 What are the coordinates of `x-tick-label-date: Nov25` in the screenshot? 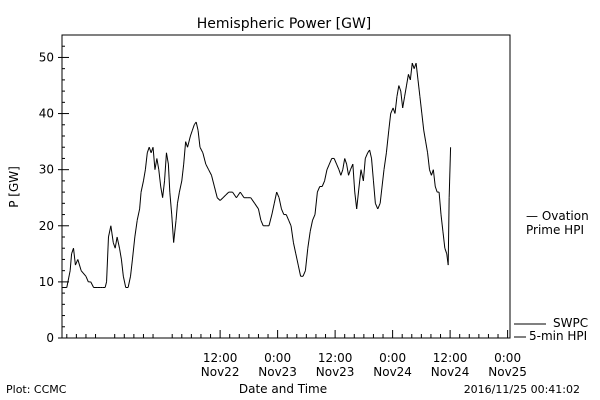 It's located at (507, 372).